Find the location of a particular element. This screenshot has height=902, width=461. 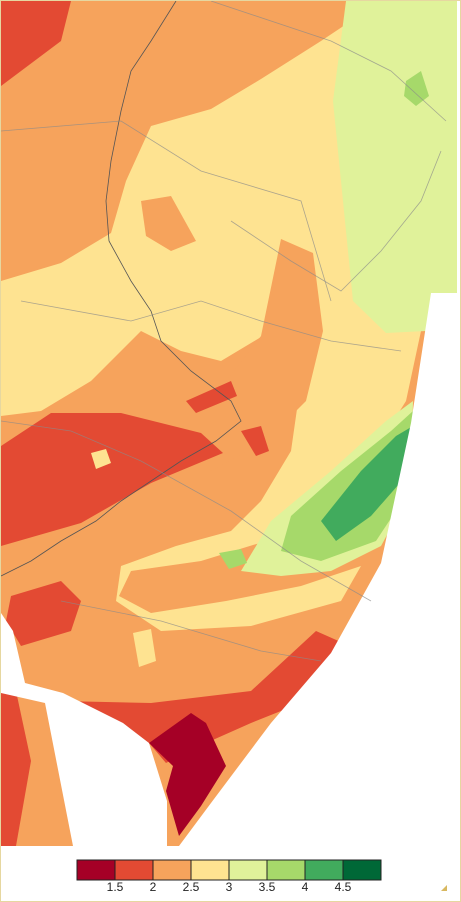

legend-tick-label: 3 is located at coordinates (229, 887).